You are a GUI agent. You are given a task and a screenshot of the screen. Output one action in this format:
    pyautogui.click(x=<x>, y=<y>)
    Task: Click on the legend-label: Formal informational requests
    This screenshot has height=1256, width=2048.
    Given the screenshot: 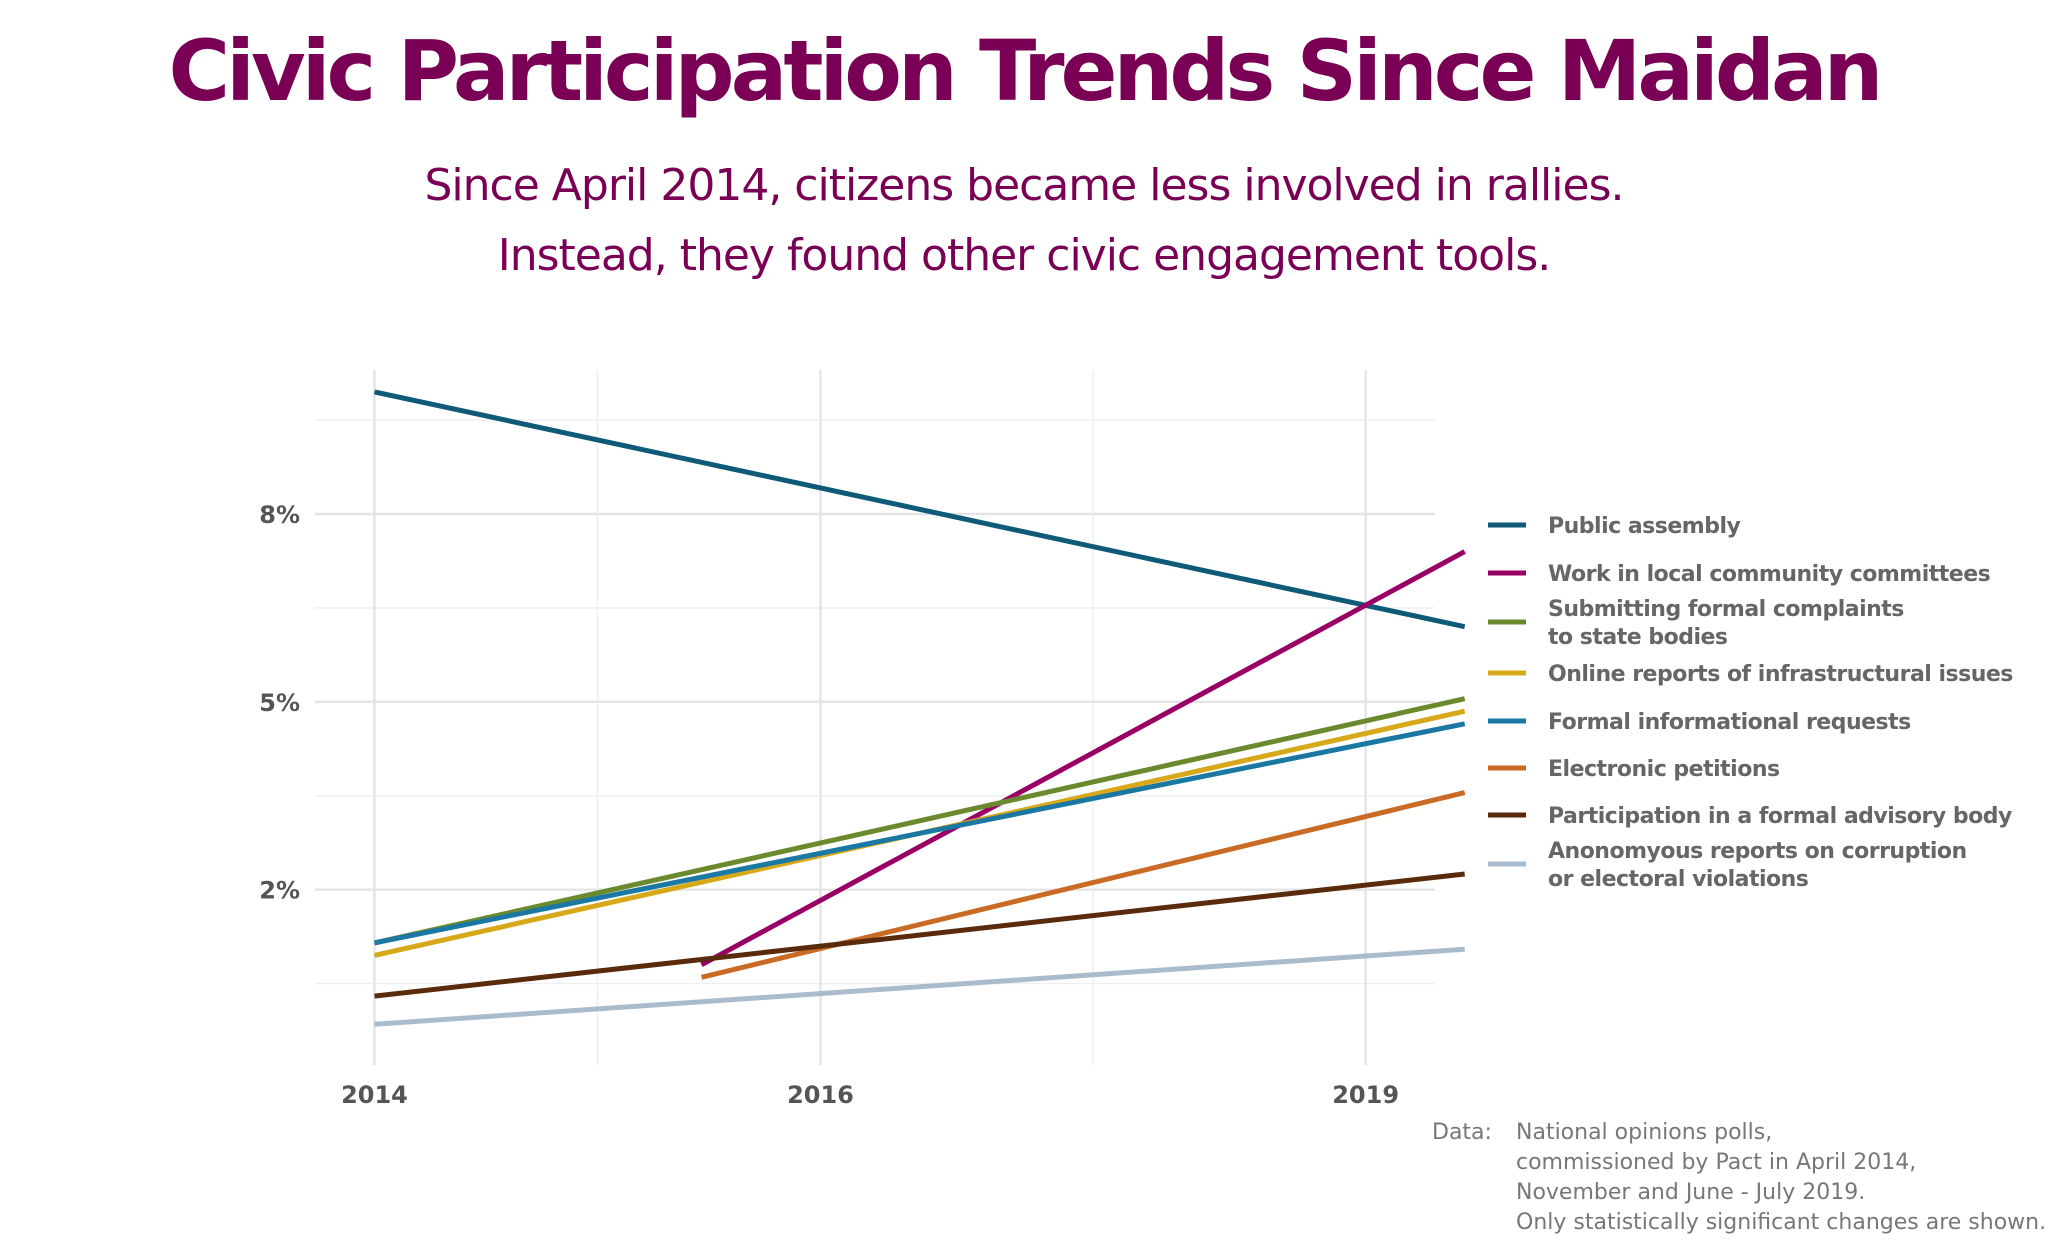 What is the action you would take?
    pyautogui.click(x=1729, y=722)
    